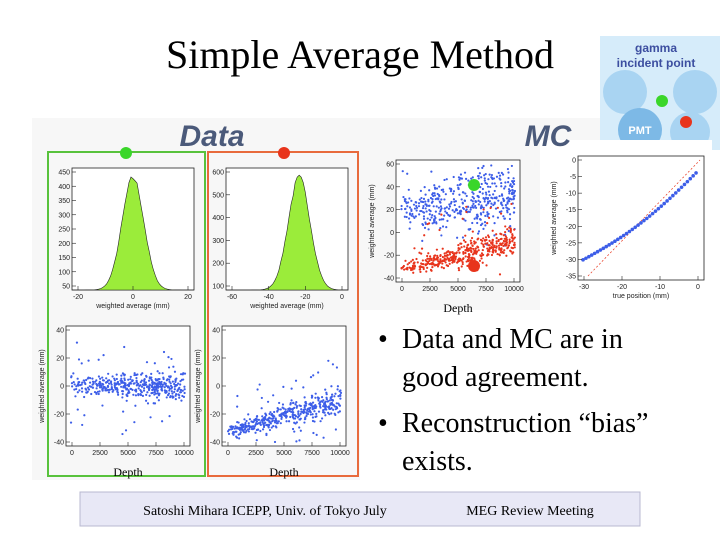 The height and width of the screenshot is (540, 720). I want to click on y-tick-label: -25, so click(571, 243).